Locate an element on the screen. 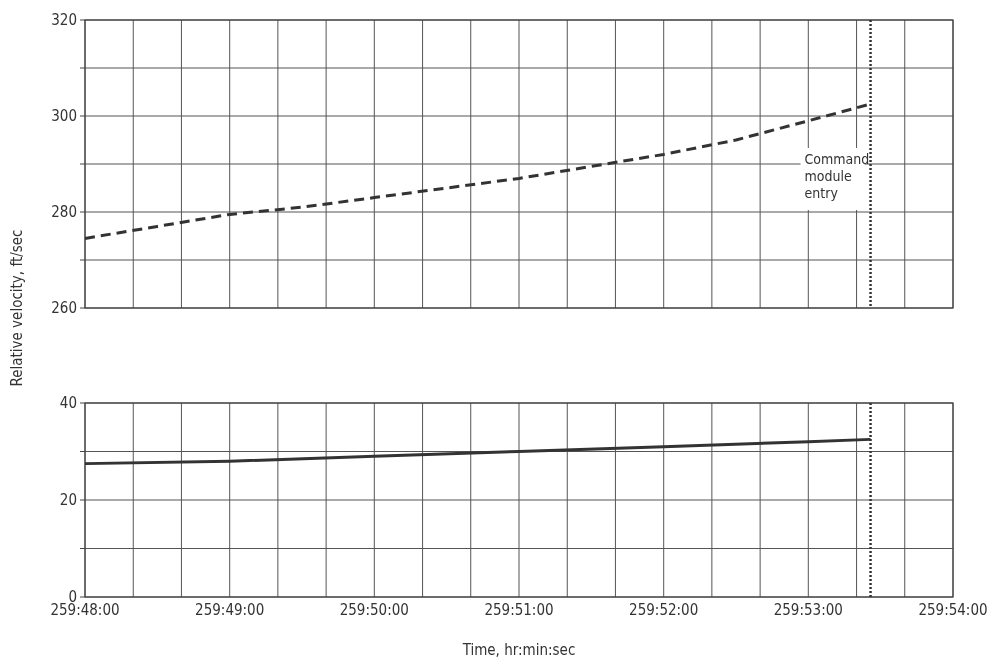 Image resolution: width=1002 pixels, height=671 pixels. x-tick-label: 259:51:00 is located at coordinates (519, 610).